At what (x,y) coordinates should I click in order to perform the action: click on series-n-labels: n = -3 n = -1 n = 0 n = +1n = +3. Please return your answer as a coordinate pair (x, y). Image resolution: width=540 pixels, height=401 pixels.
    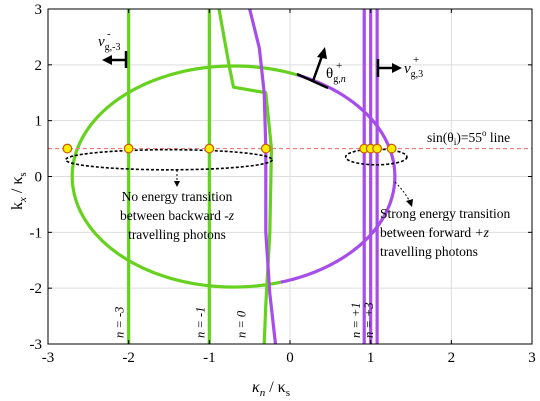
    Looking at the image, I should click on (244, 320).